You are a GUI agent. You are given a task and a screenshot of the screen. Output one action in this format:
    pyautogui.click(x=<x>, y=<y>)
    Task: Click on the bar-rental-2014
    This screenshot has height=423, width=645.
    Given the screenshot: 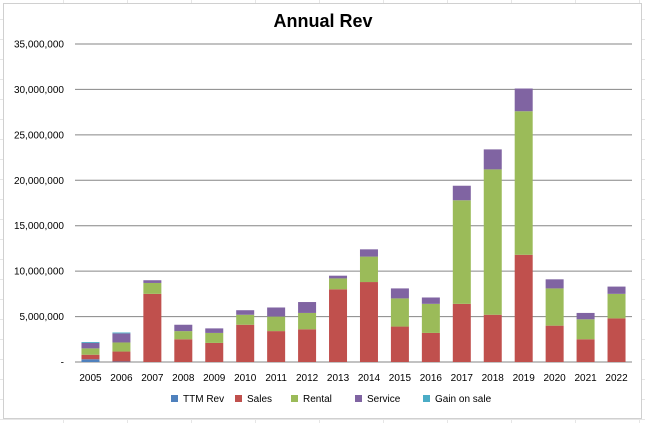 What is the action you would take?
    pyautogui.click(x=368, y=269)
    